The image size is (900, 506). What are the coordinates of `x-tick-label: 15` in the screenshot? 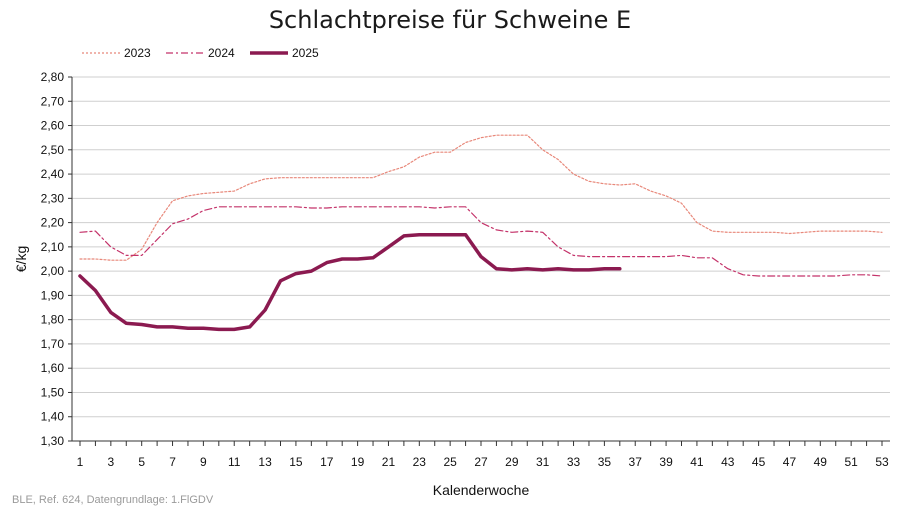 It's located at (296, 462).